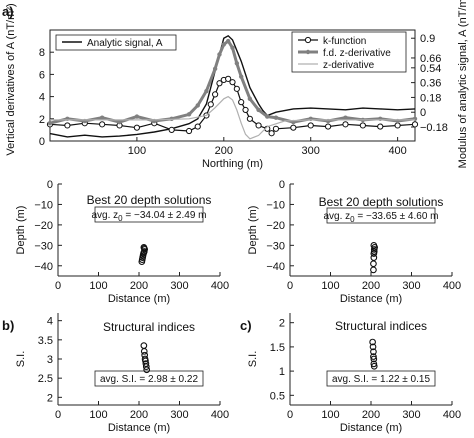  I want to click on legend-label-fd: f.d. z-derivative, so click(357, 53).